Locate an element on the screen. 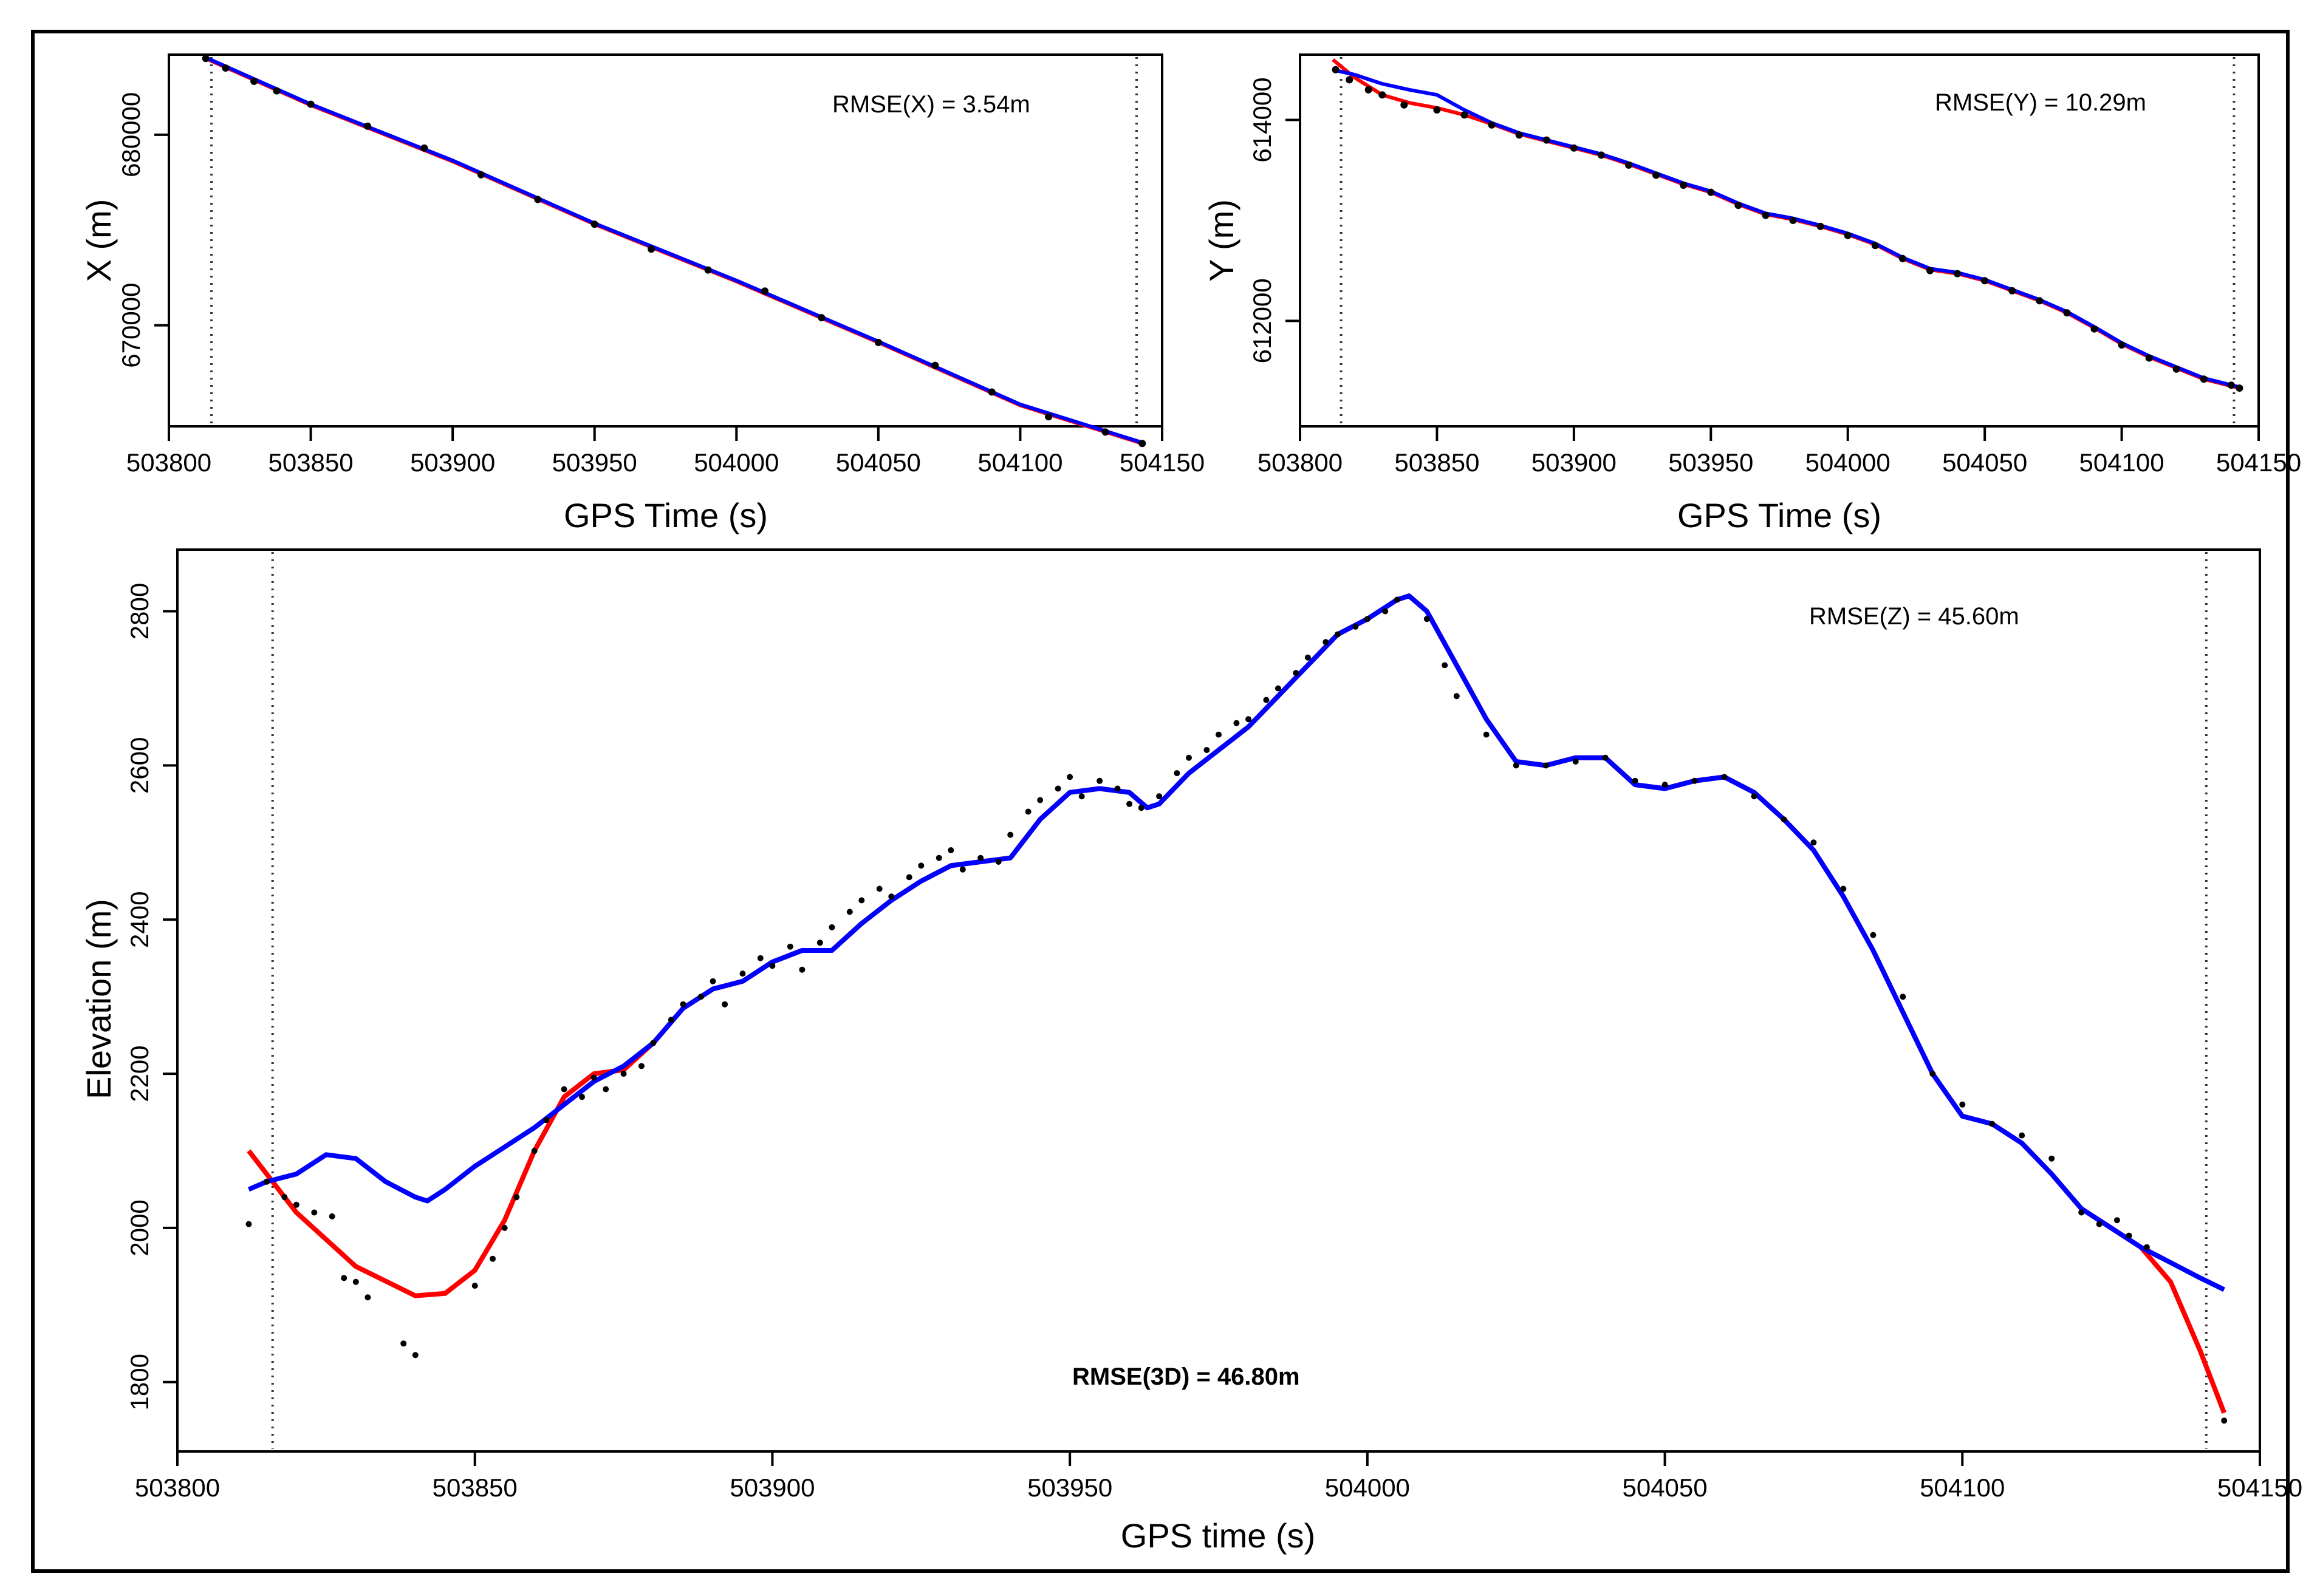  panel-x-x-tick-label: 503800 is located at coordinates (168, 463).